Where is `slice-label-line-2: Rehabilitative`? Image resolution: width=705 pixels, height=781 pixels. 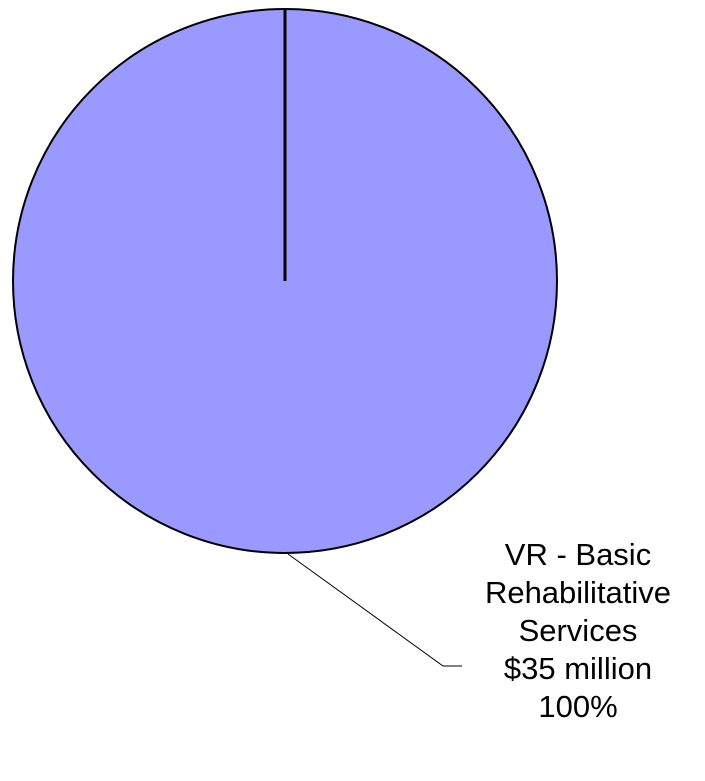 slice-label-line-2: Rehabilitative is located at coordinates (578, 592).